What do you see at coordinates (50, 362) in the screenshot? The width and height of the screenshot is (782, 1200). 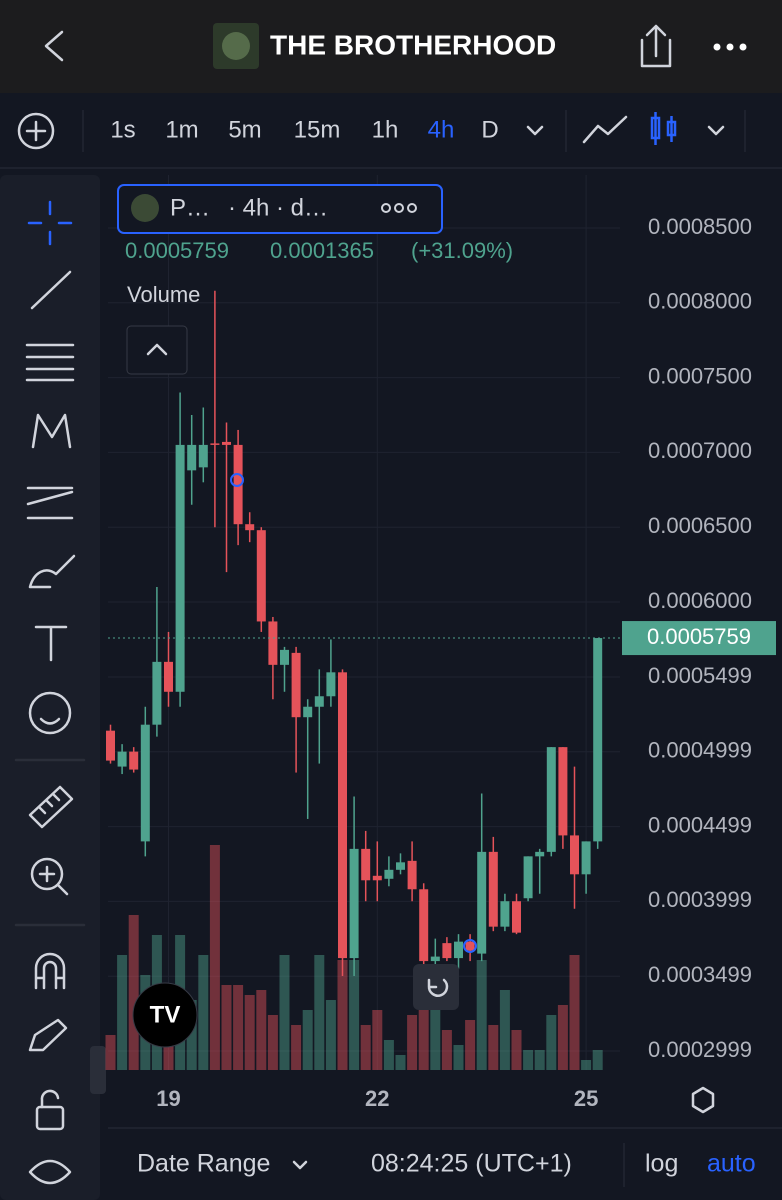 I see `horizontal-lines-tool` at bounding box center [50, 362].